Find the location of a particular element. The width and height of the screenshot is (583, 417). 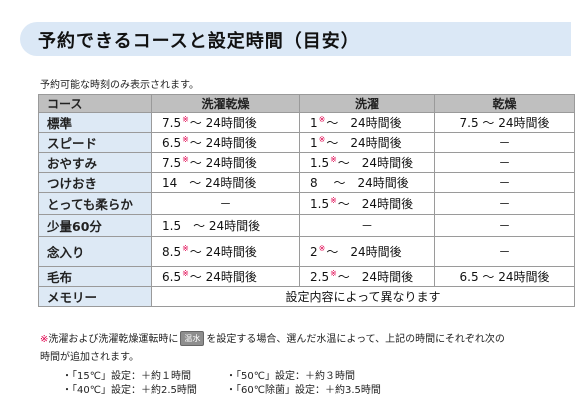

table-row: 標準 7.5※～ 24時間後 1※～ 24時間後 7.5 ～ 24時間後 is located at coordinates (306, 122).